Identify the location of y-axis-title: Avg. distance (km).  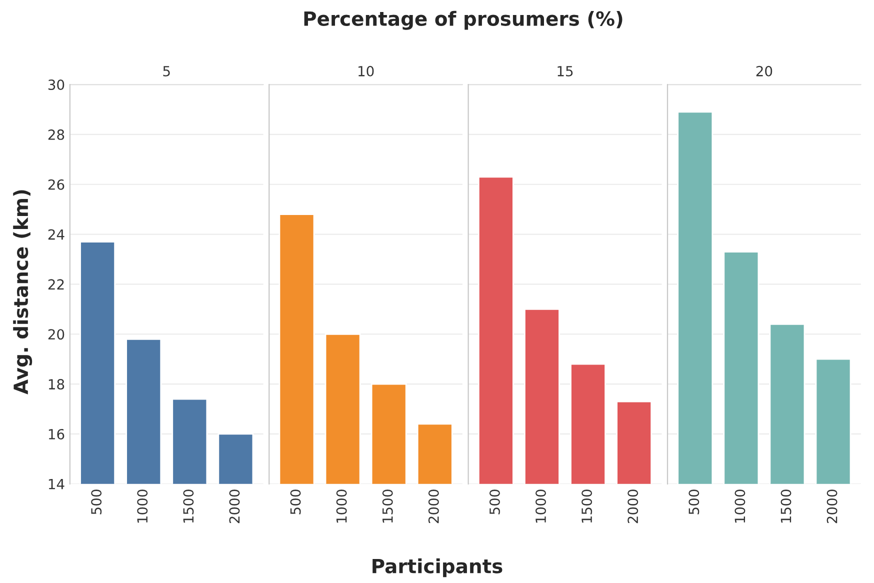
(22, 292).